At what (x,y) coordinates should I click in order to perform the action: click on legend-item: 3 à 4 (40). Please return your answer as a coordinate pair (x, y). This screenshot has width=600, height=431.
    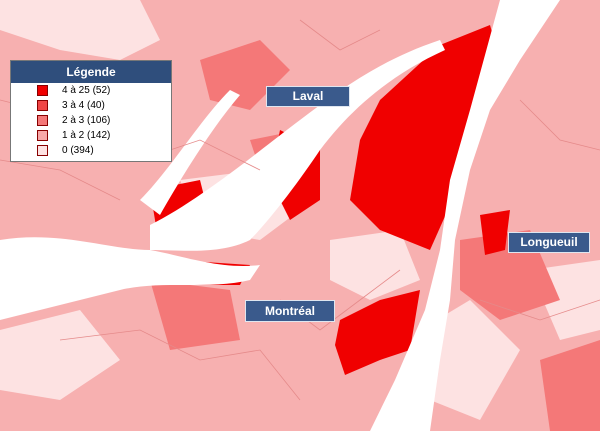
    Looking at the image, I should click on (91, 105).